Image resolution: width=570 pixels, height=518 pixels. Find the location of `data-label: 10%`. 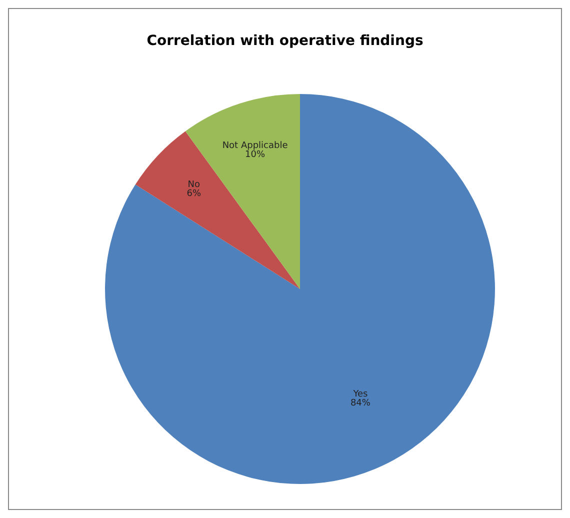

data-label: 10% is located at coordinates (255, 155).